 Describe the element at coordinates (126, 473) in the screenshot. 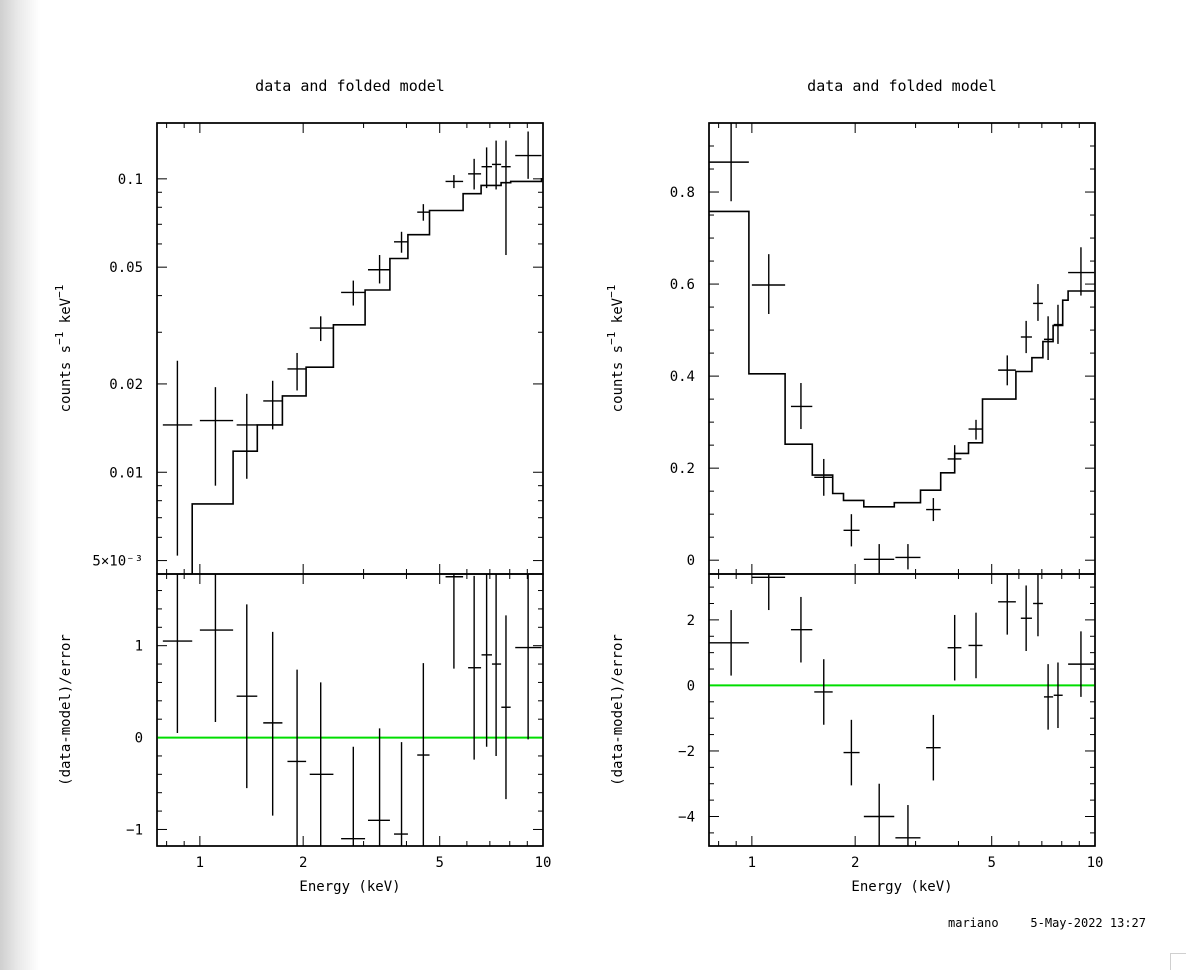

I see `y-tick-label: 0.01` at that location.